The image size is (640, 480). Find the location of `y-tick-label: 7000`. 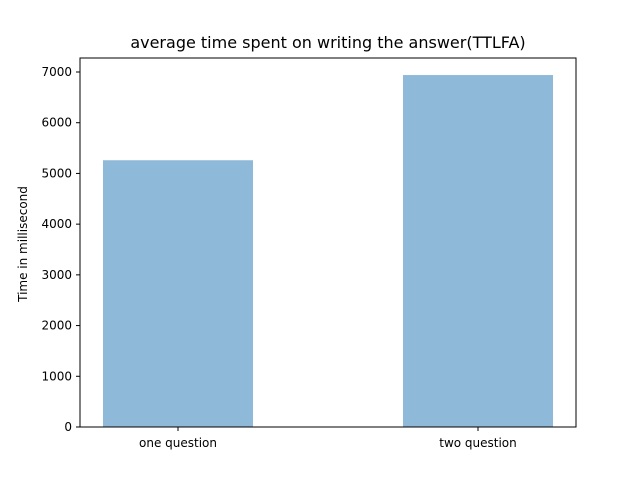

y-tick-label: 7000 is located at coordinates (56, 72).